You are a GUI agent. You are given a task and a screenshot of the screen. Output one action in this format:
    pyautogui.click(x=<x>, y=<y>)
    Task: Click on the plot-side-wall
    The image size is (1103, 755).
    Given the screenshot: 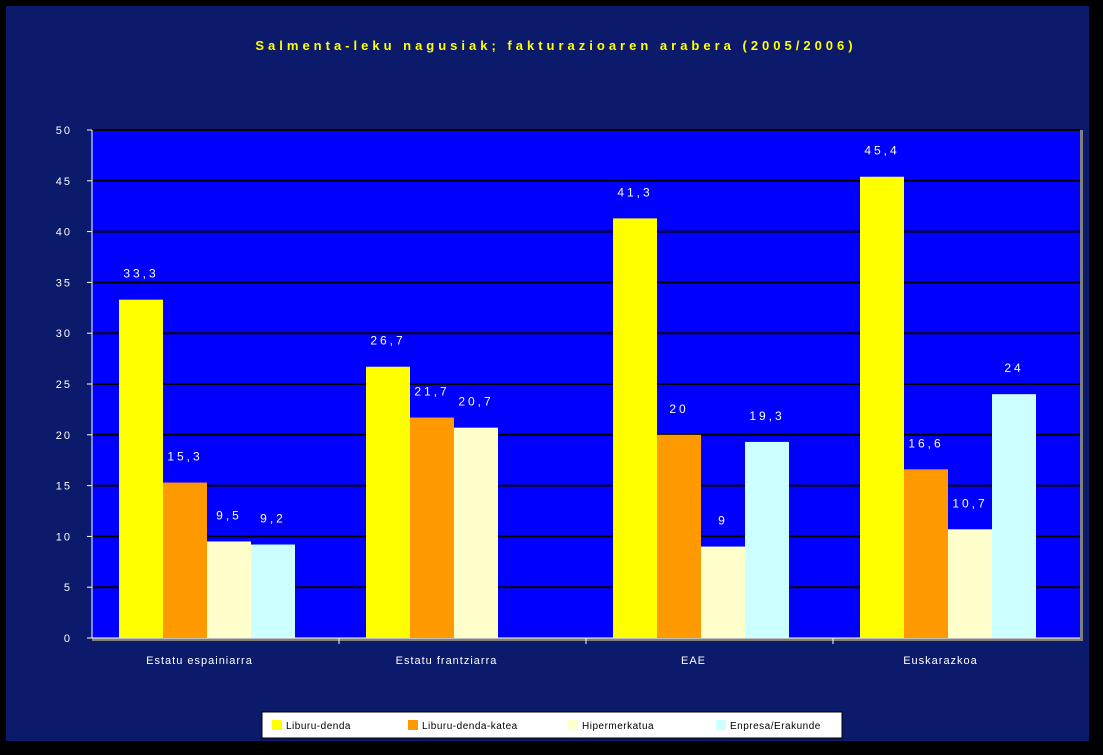 What is the action you would take?
    pyautogui.click(x=1081, y=385)
    